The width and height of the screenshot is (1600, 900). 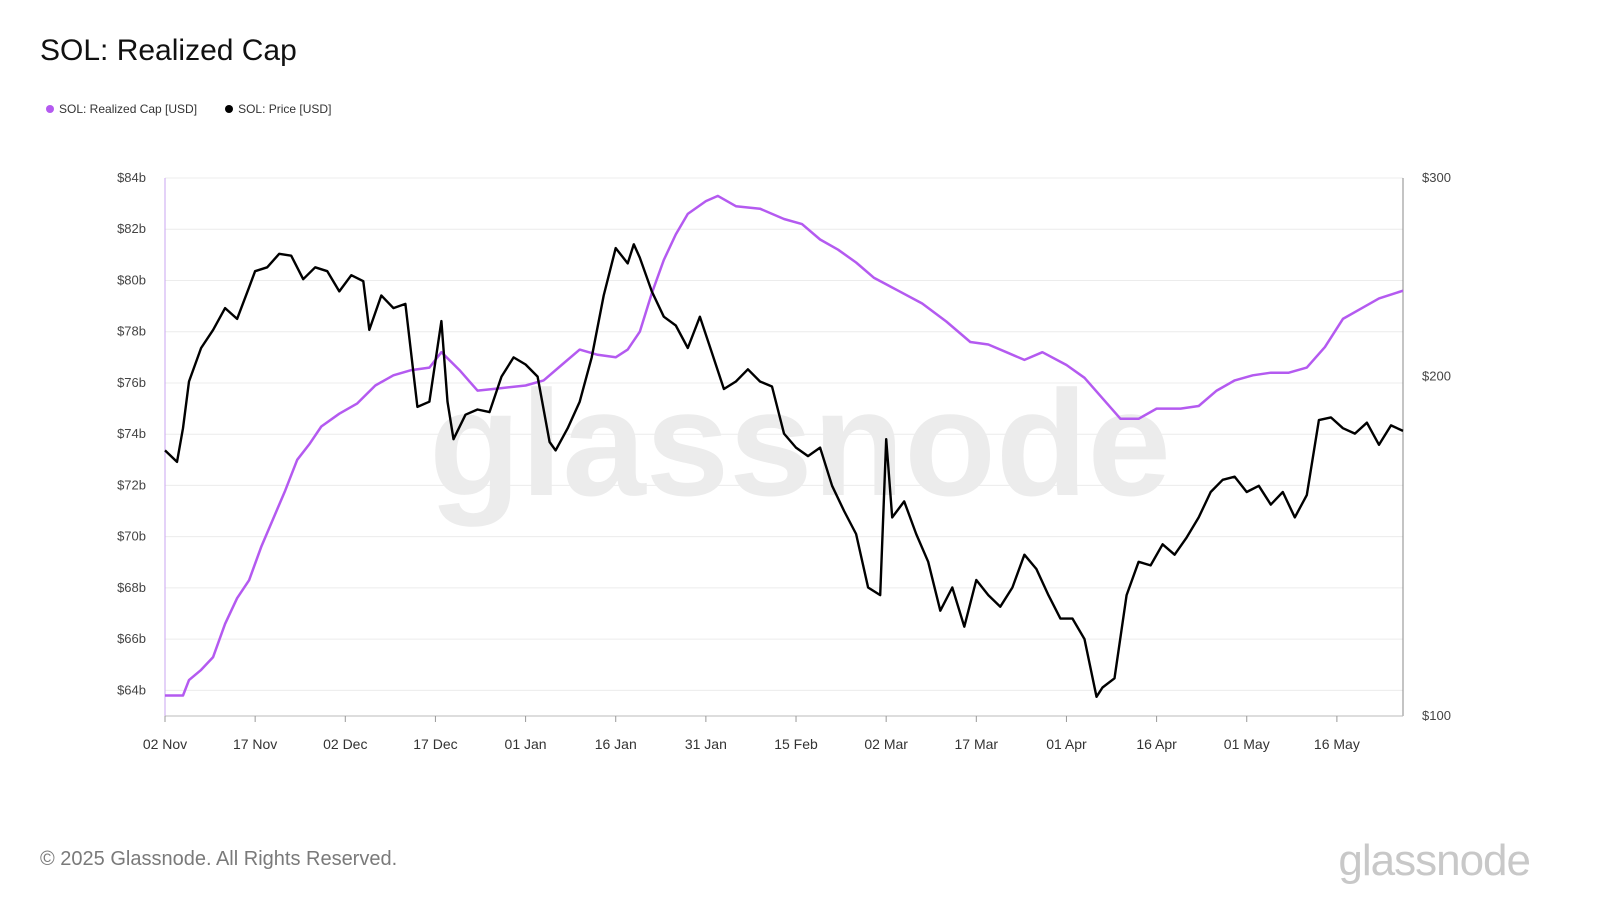 I want to click on legend-item-price: SOL: Price [USD], so click(x=278, y=109).